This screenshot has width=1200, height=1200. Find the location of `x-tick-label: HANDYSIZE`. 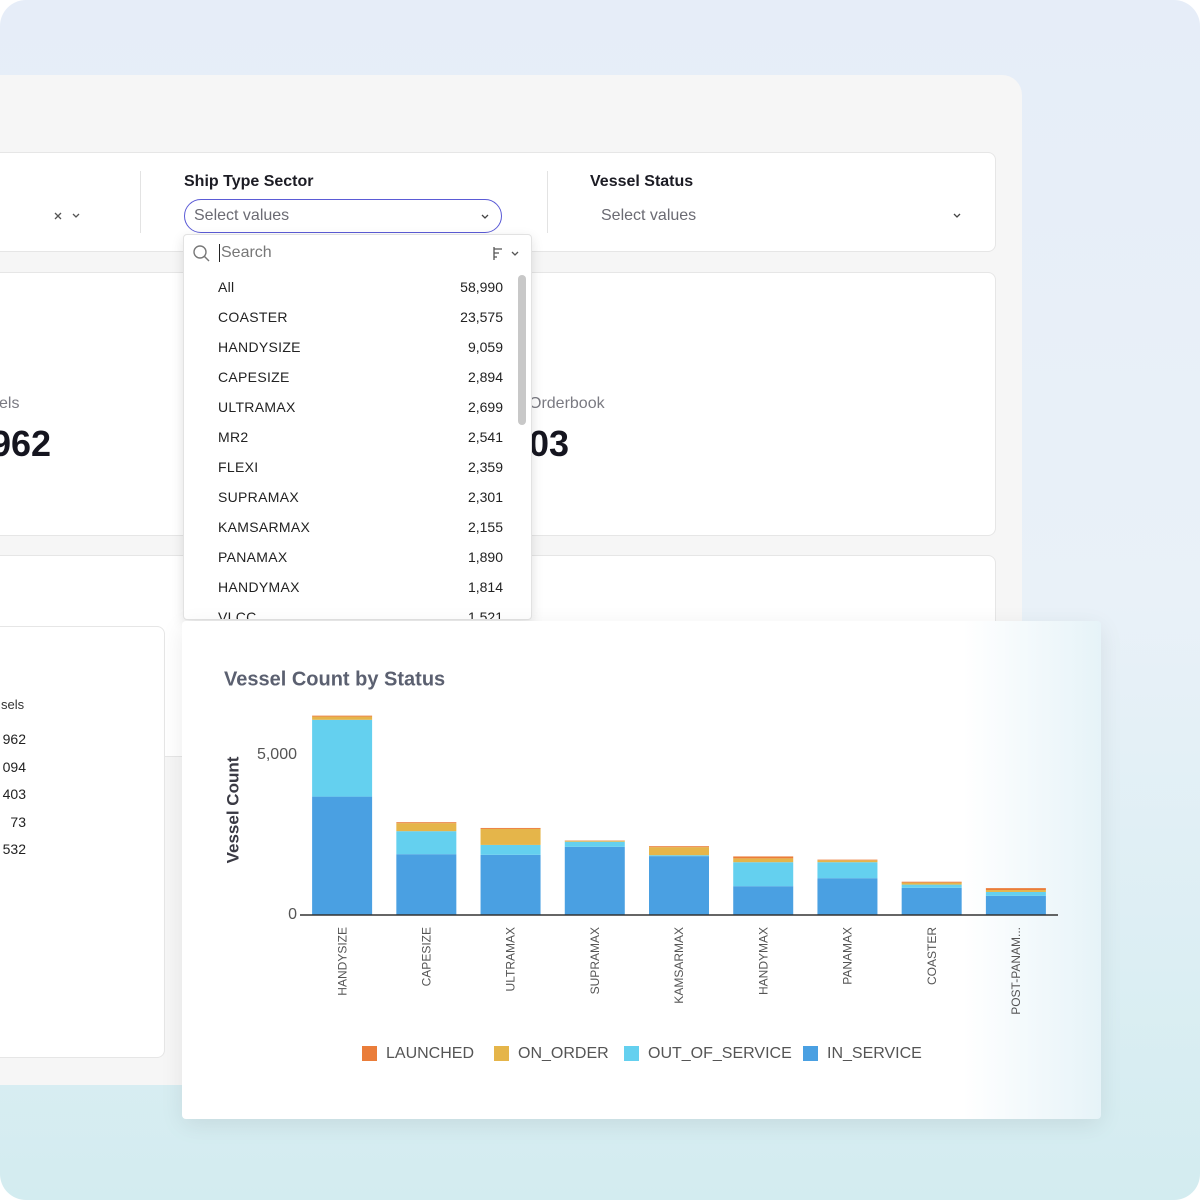

x-tick-label: HANDYSIZE is located at coordinates (342, 961).